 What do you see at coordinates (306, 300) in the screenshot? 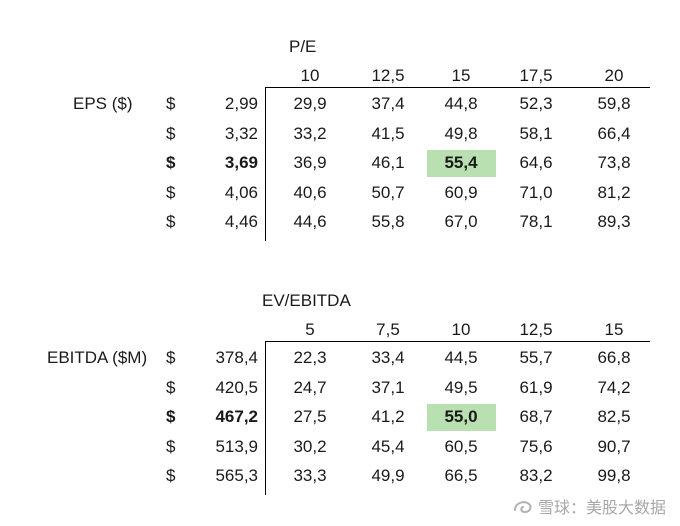
I see `column-axis-label: EV/EBITDA` at bounding box center [306, 300].